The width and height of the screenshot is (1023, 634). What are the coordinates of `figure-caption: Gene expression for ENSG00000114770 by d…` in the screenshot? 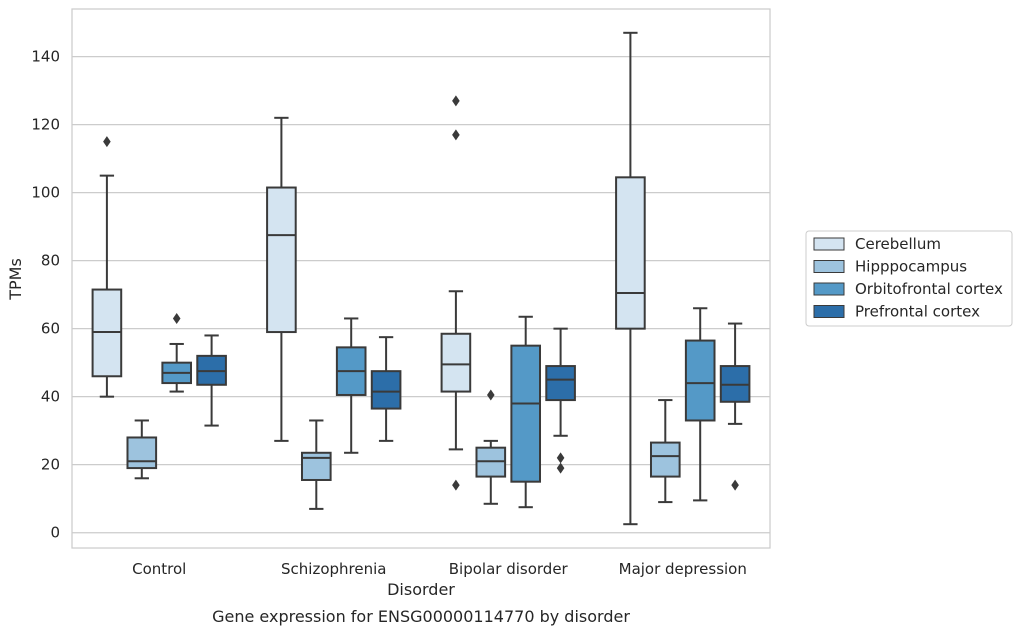 It's located at (421, 616).